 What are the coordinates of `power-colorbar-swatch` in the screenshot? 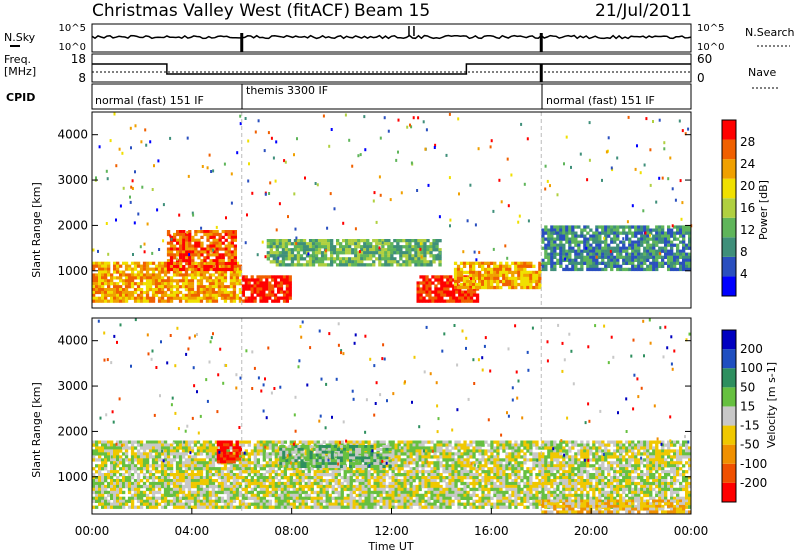 It's located at (729, 150).